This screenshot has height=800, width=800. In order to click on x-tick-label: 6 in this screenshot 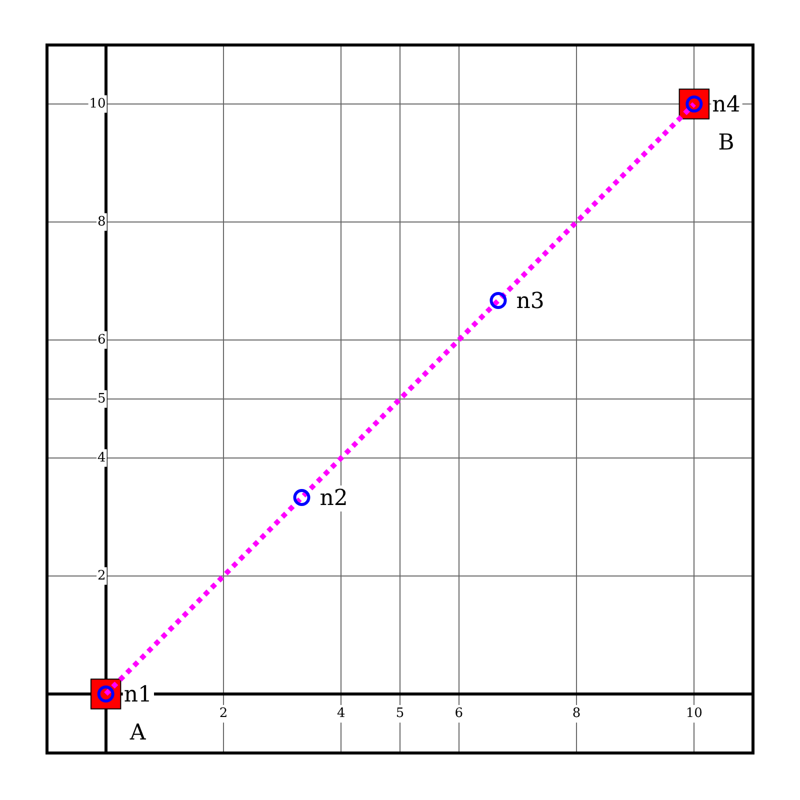, I will do `click(458, 714)`.